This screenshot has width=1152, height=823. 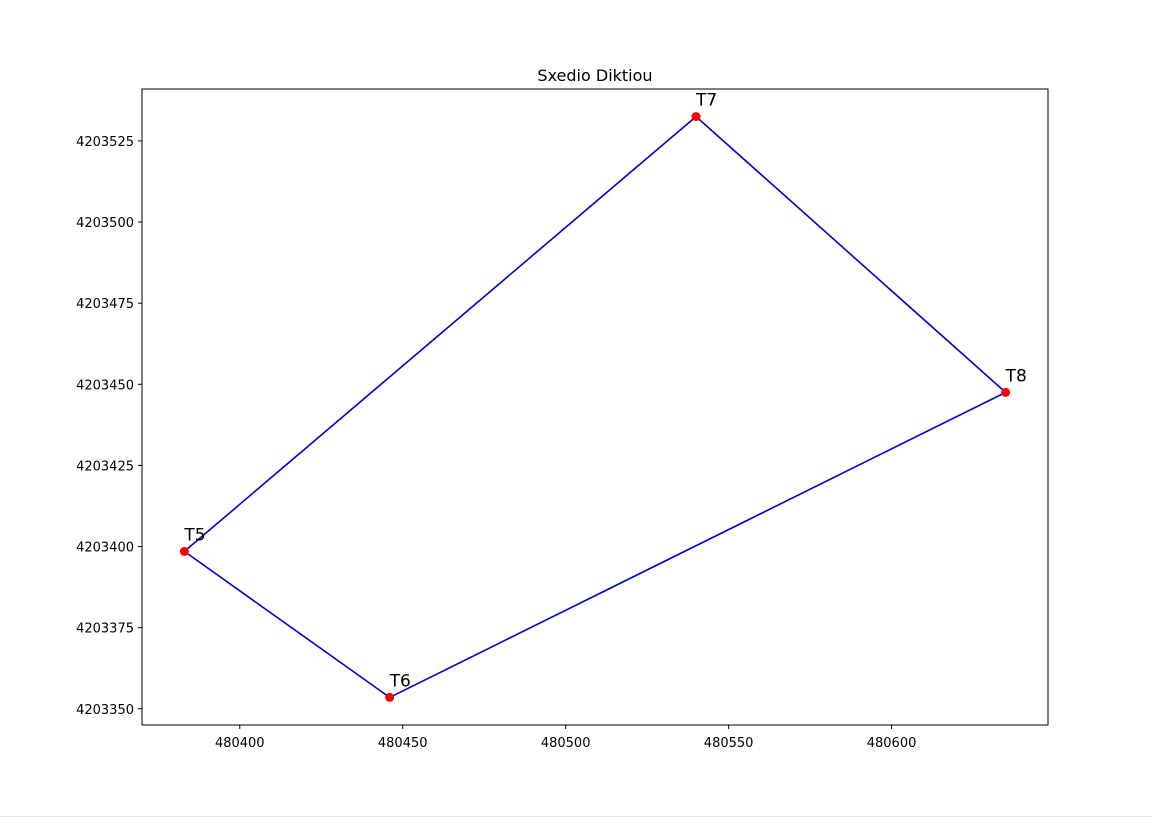 I want to click on x-tick-label: 480400, so click(x=240, y=743).